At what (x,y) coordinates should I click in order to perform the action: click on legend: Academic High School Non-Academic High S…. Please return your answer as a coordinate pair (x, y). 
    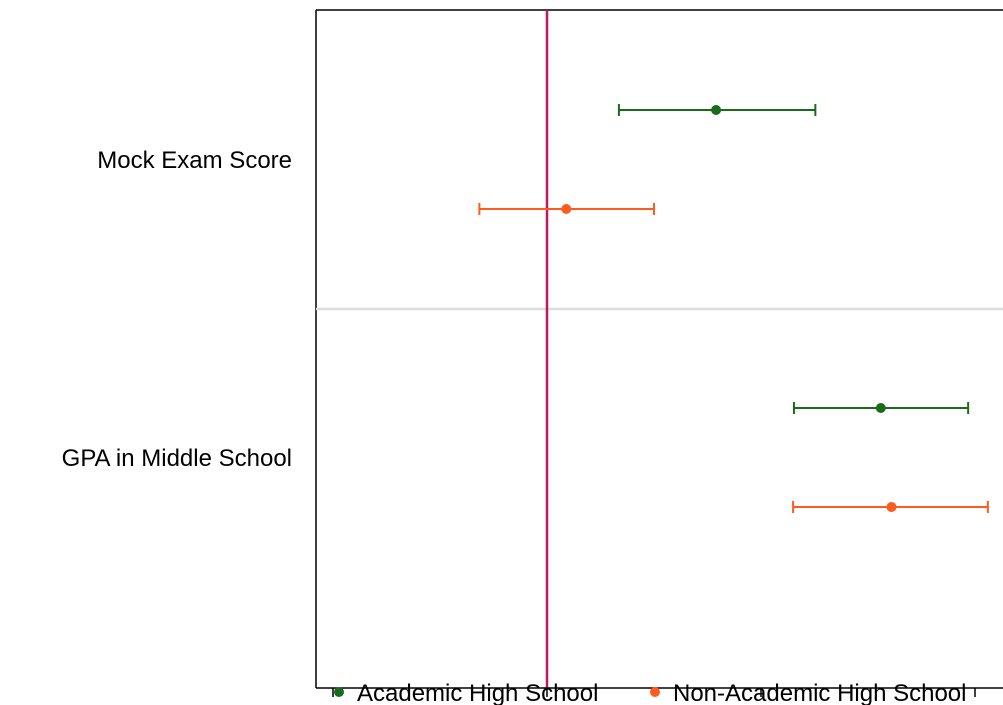
    Looking at the image, I should click on (650, 692).